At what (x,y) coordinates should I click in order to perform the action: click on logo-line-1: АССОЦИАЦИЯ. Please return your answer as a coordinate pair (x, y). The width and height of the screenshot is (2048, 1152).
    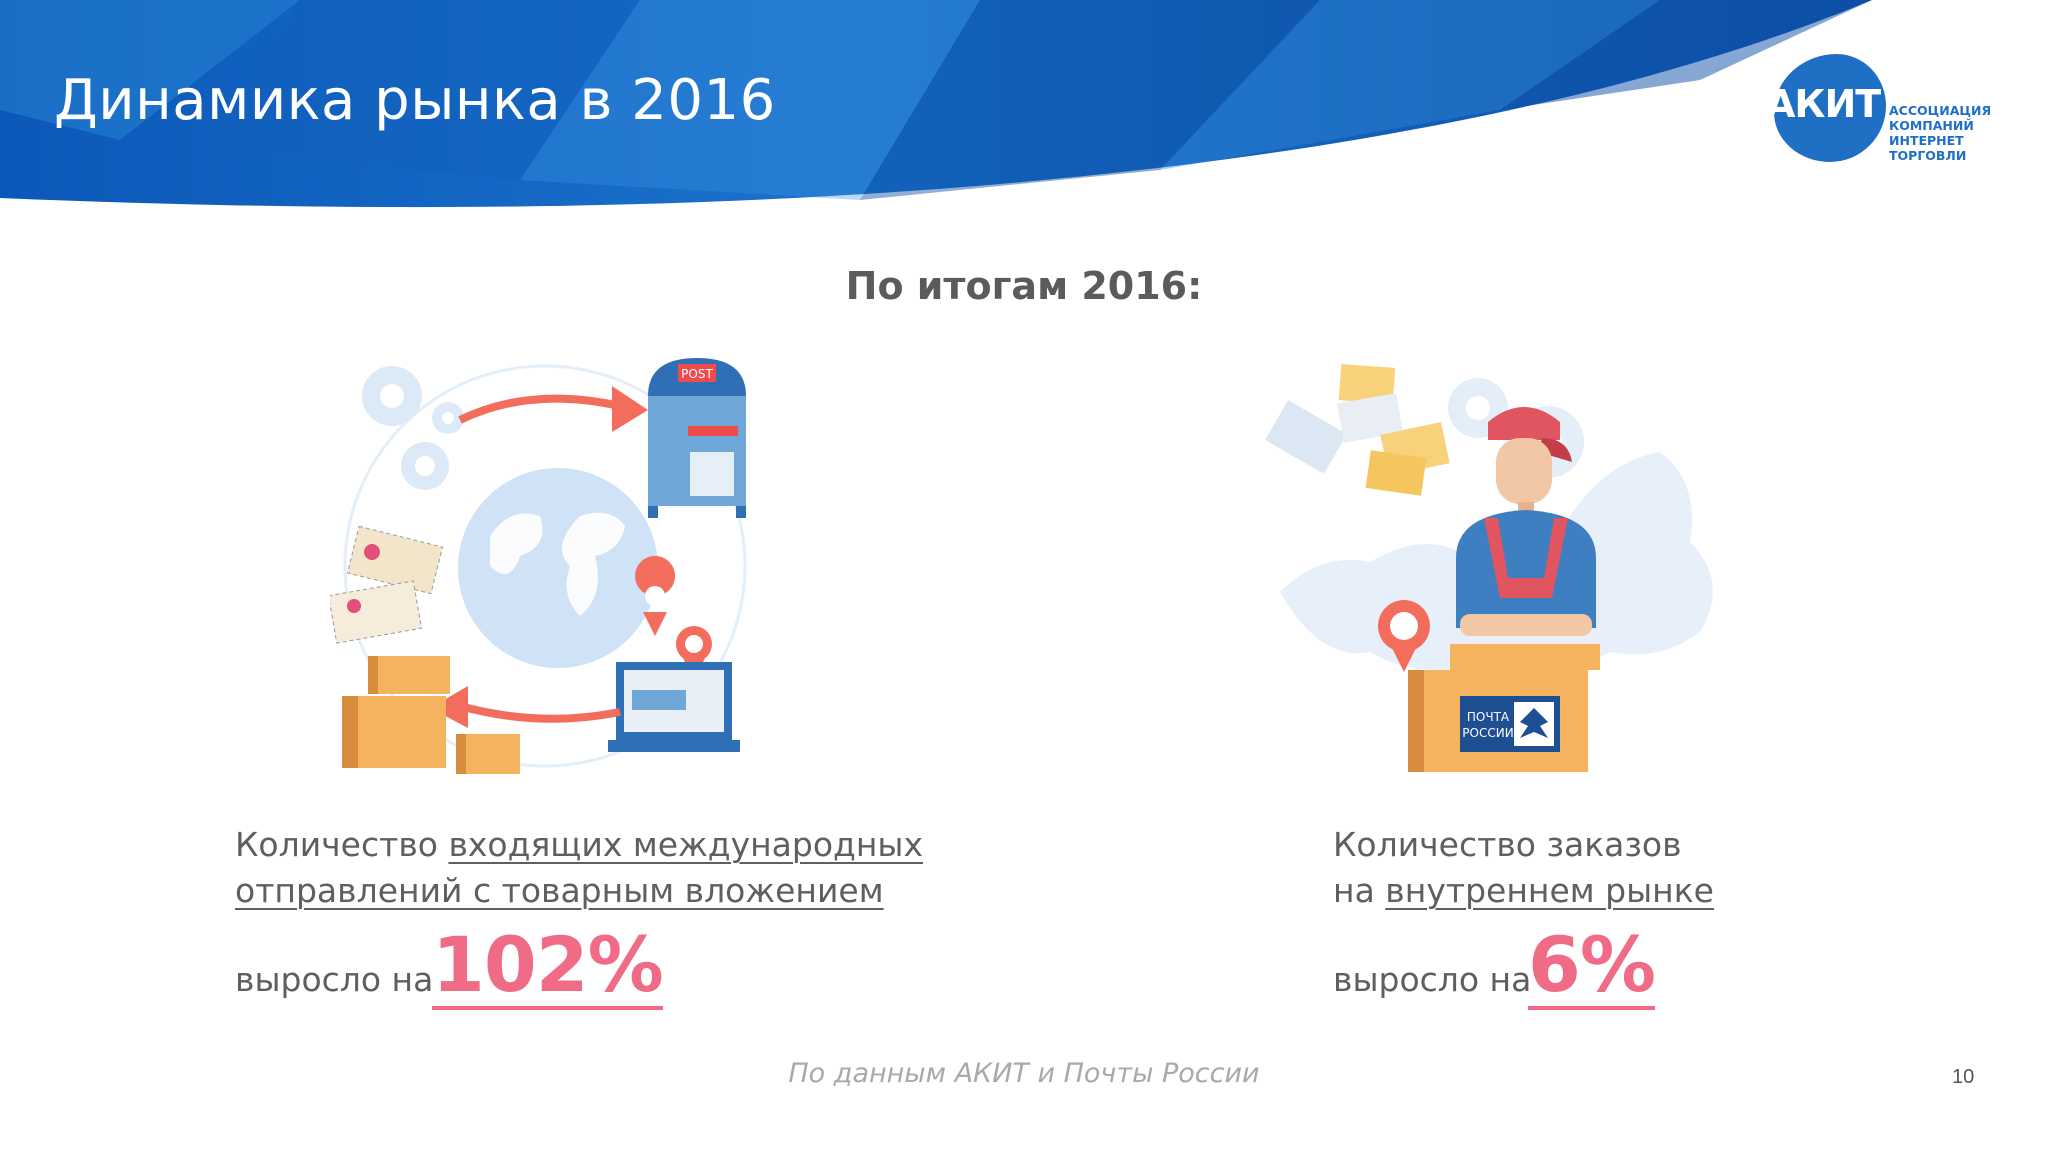
    Looking at the image, I should click on (1940, 110).